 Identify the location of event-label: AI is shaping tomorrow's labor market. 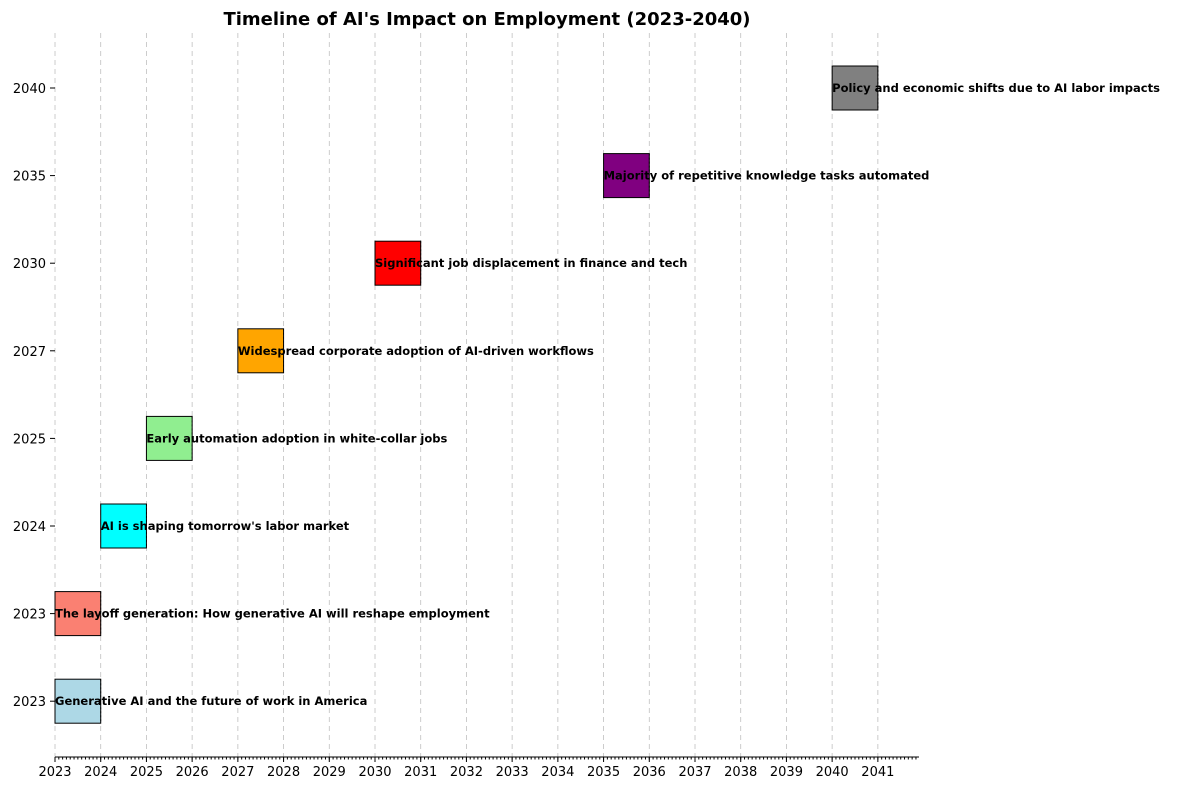
(225, 526).